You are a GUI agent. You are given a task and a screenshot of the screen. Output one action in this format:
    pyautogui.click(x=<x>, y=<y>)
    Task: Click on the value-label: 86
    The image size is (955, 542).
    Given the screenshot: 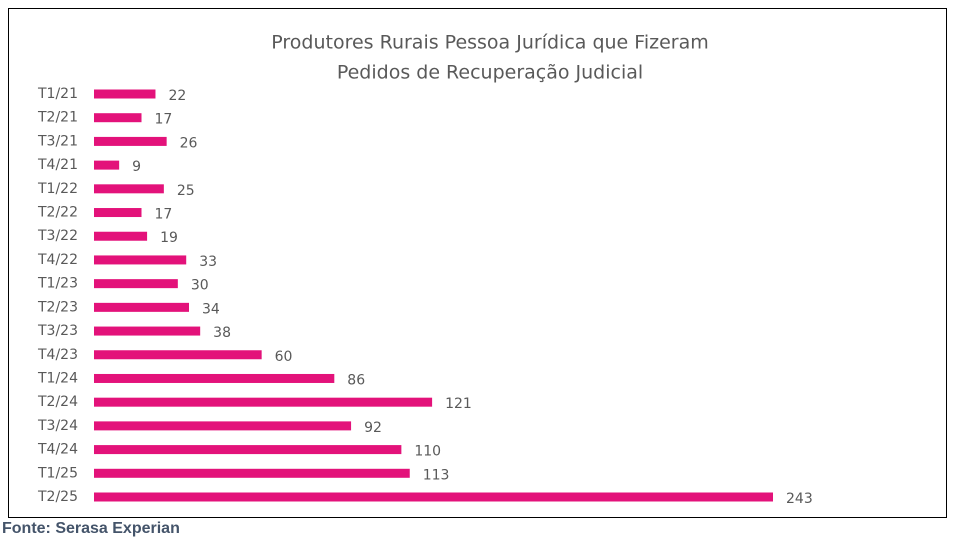 What is the action you would take?
    pyautogui.click(x=356, y=380)
    